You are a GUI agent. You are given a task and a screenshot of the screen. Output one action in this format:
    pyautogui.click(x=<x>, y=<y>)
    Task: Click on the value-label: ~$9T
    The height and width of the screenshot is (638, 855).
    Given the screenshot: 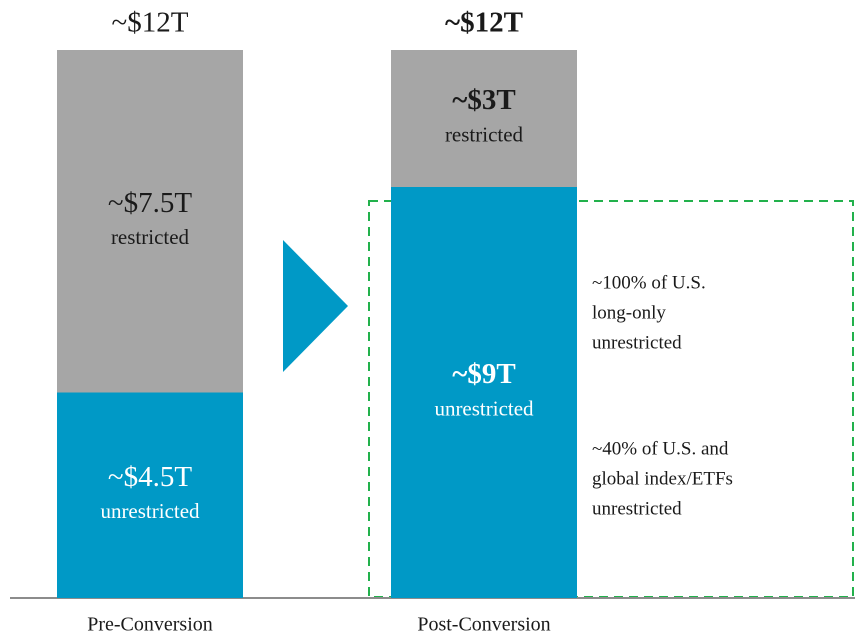 What is the action you would take?
    pyautogui.click(x=483, y=374)
    